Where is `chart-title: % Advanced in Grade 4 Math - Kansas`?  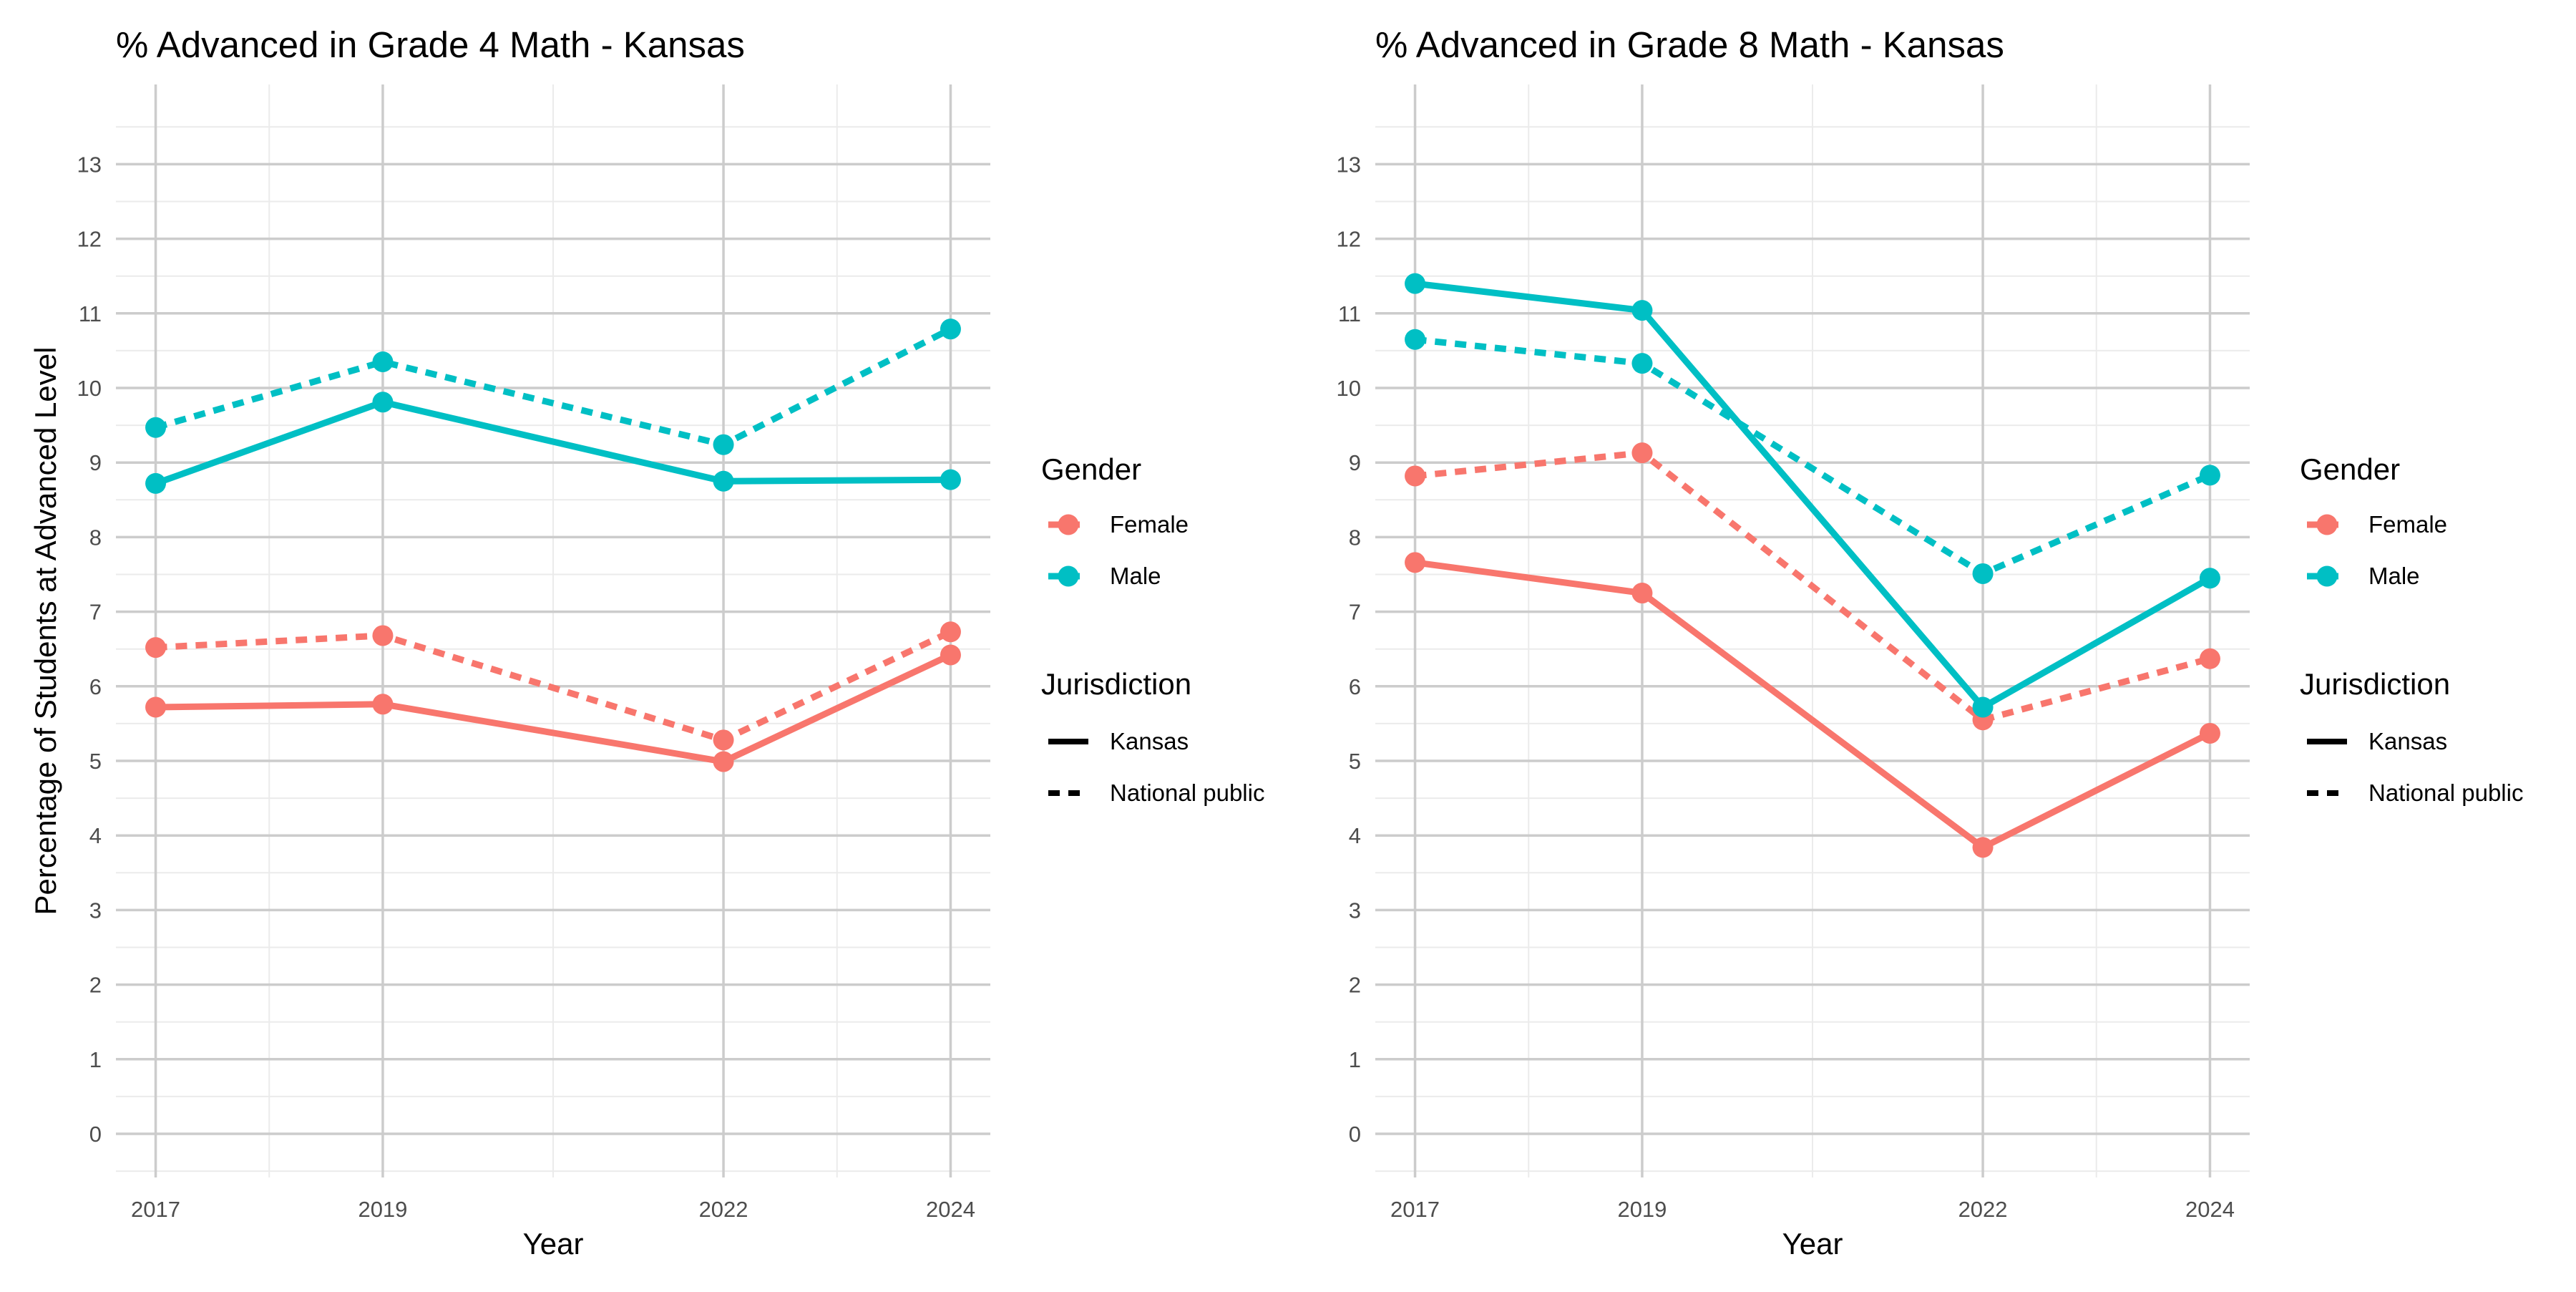 chart-title: % Advanced in Grade 4 Math - Kansas is located at coordinates (430, 44).